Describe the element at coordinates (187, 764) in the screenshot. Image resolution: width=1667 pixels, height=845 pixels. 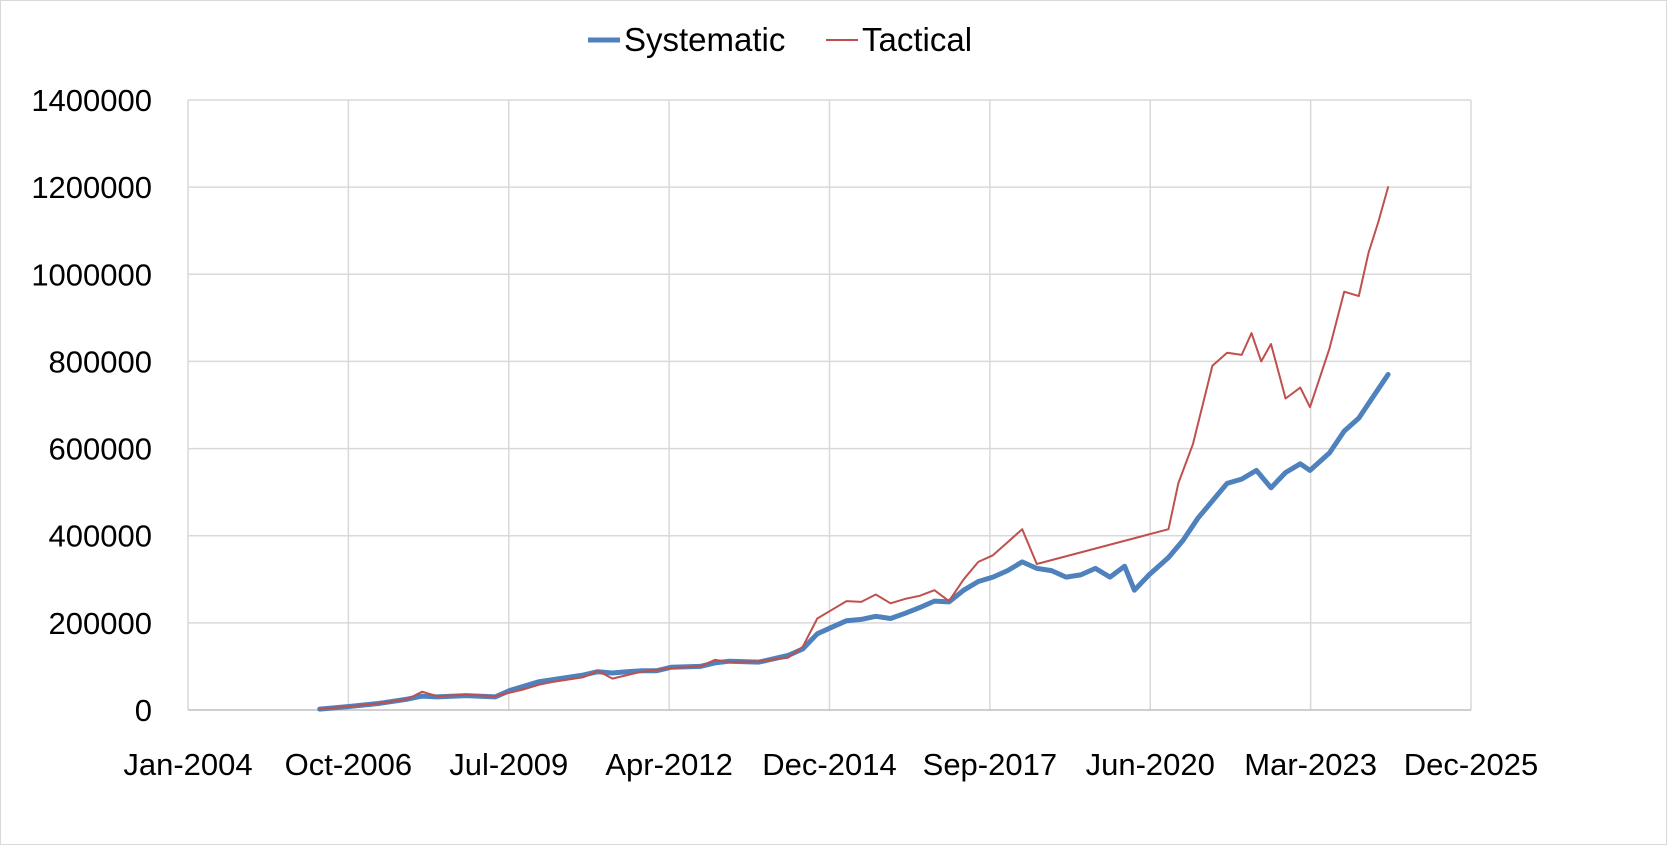
I see `x-tick-label: Jan-2004` at that location.